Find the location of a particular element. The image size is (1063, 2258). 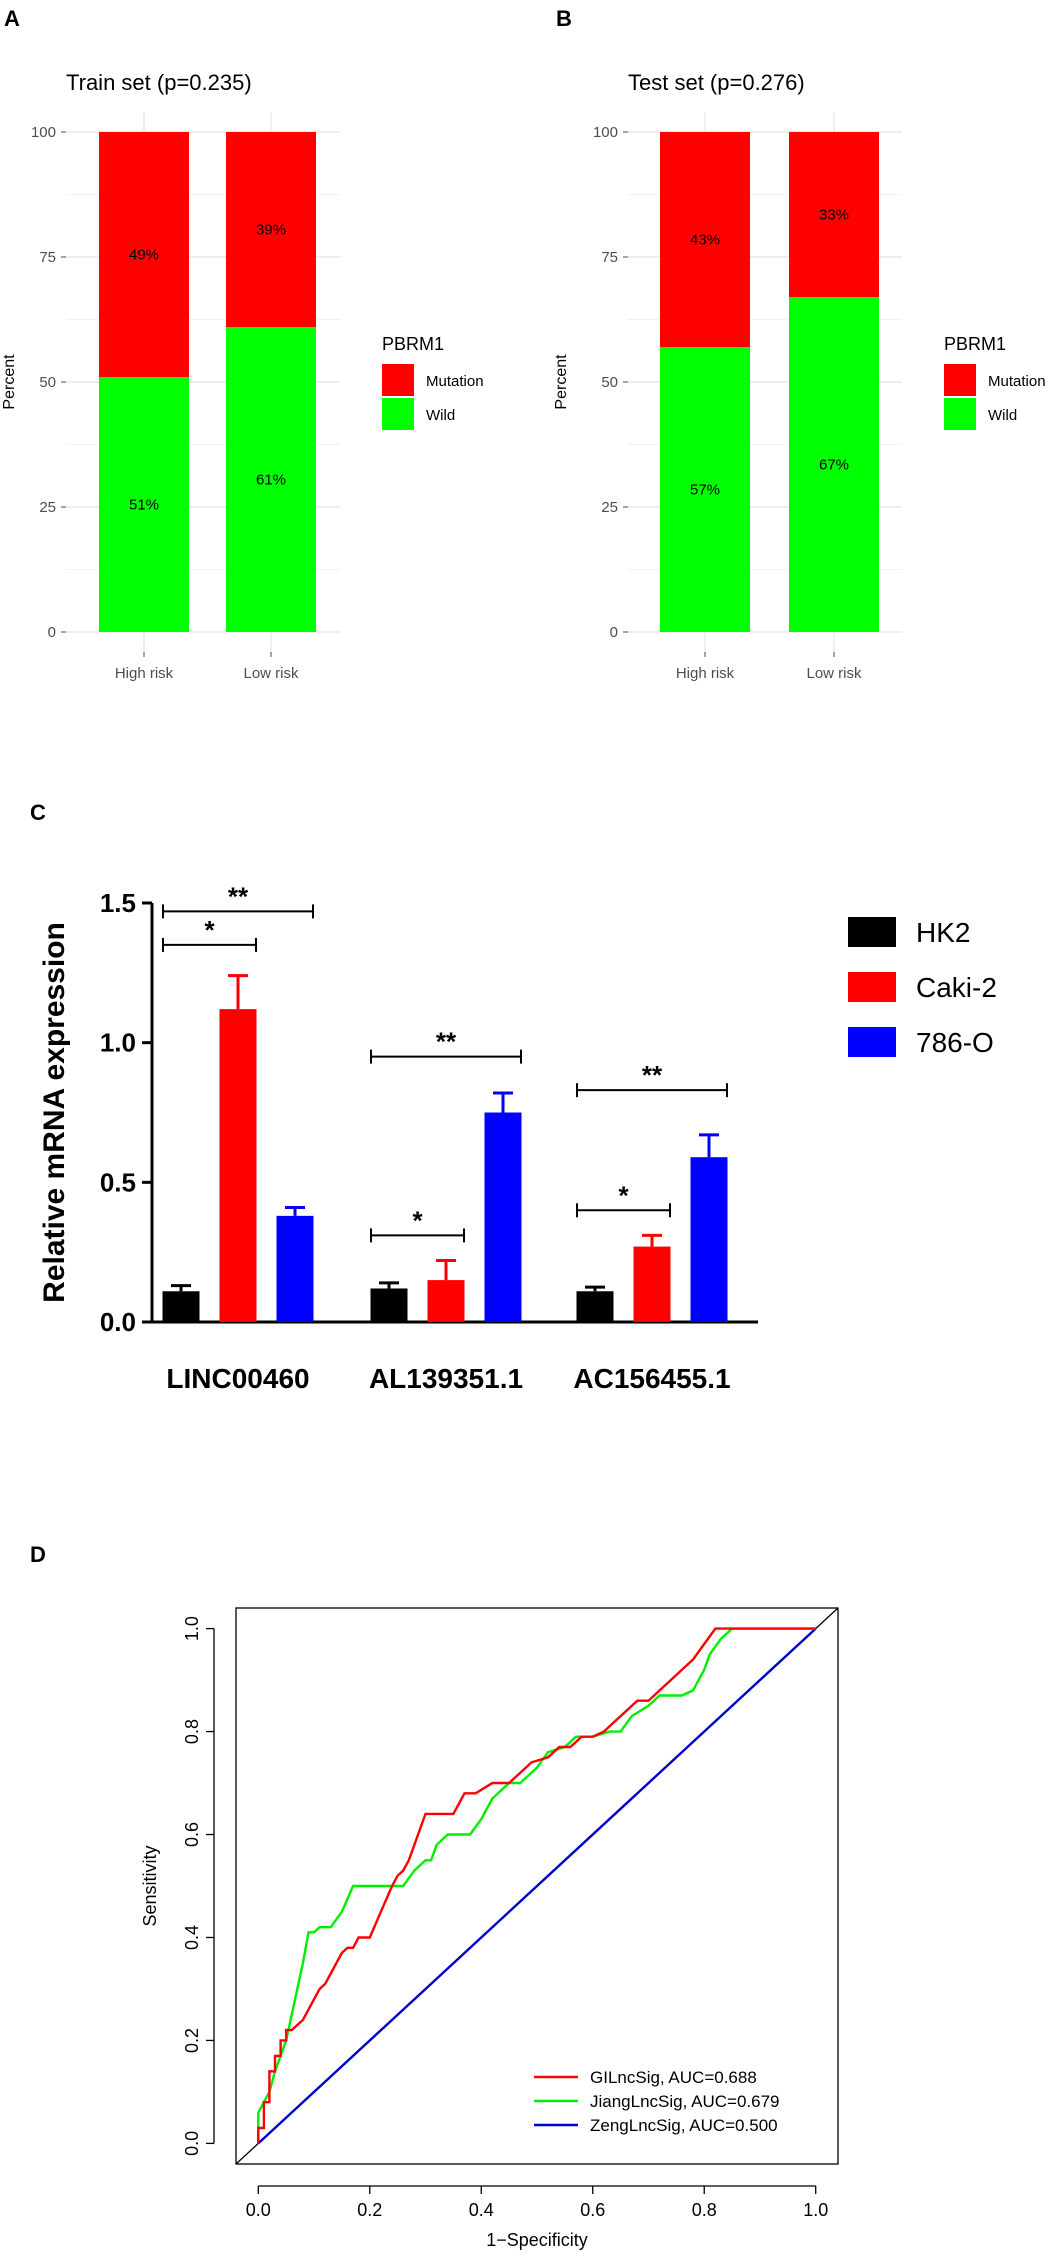

roc-curve-zenglncsig is located at coordinates (537, 1886).